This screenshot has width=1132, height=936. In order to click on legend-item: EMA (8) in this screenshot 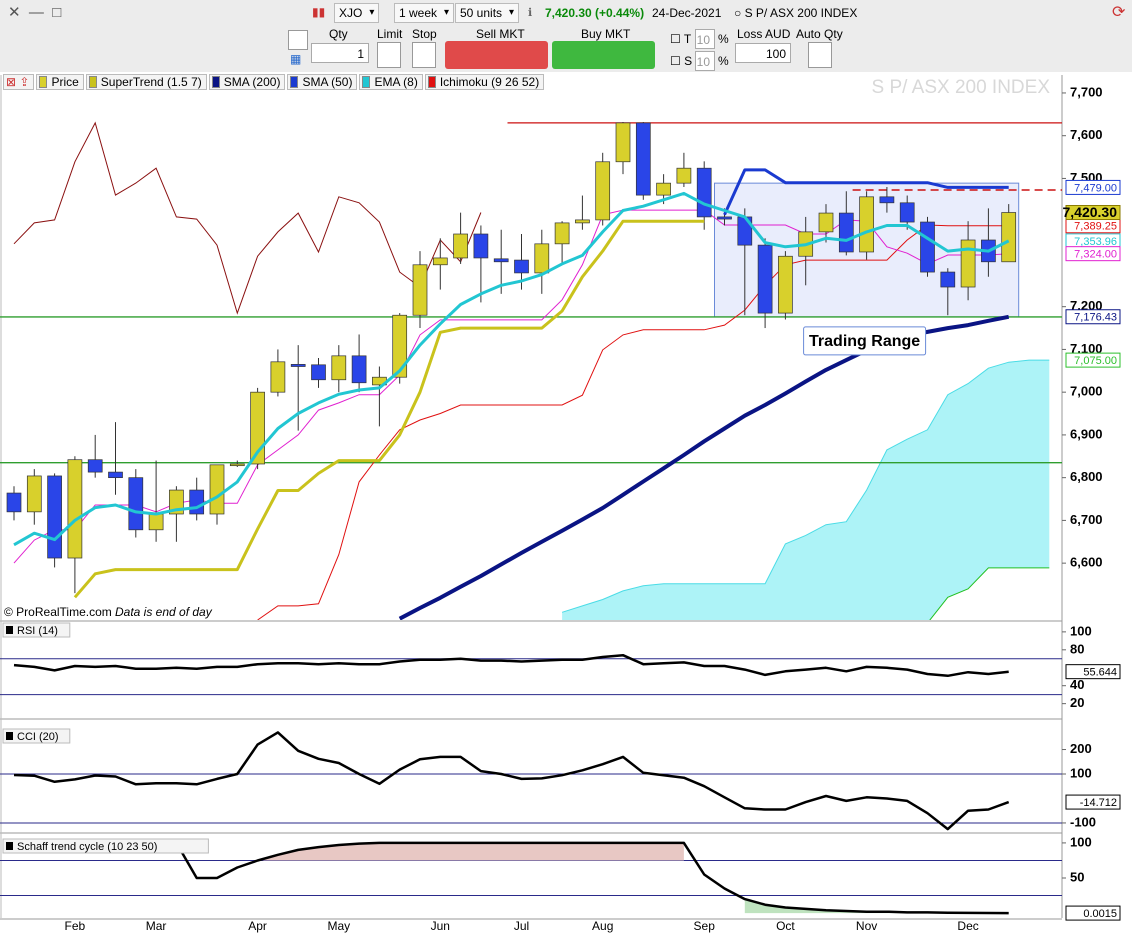, I will do `click(391, 82)`.